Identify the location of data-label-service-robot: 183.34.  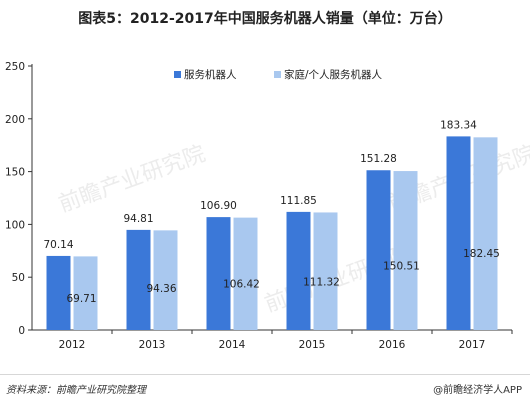
(458, 125).